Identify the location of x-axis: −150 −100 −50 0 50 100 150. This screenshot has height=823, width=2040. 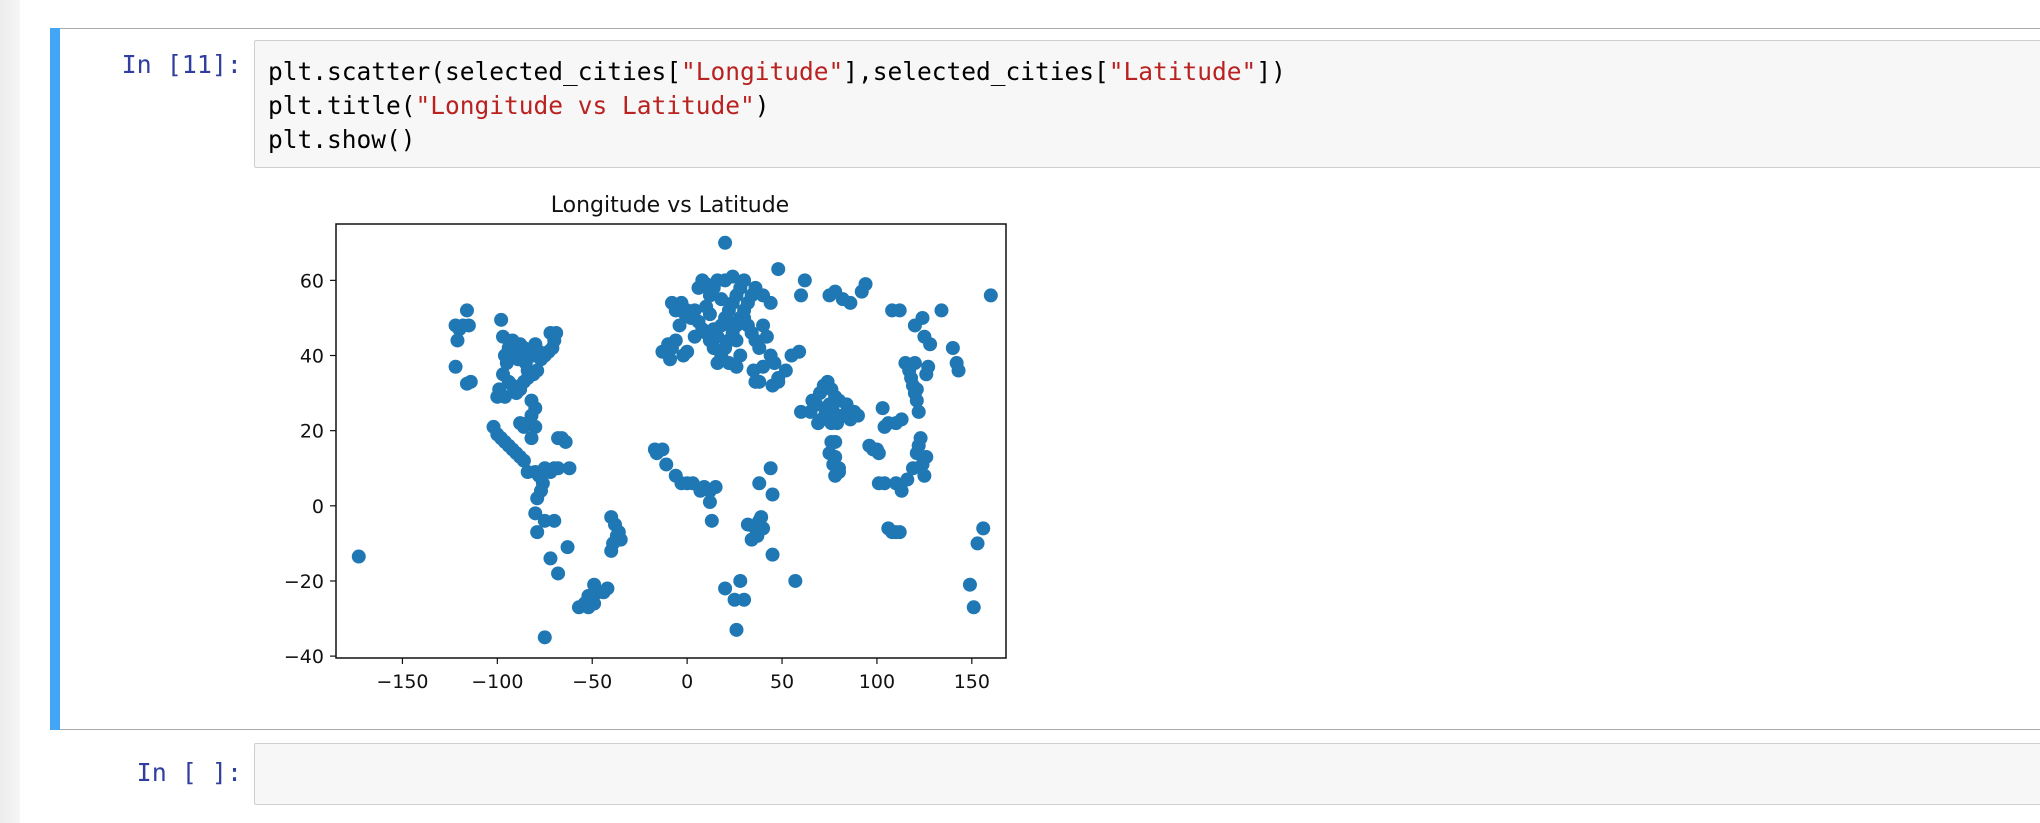
(683, 675).